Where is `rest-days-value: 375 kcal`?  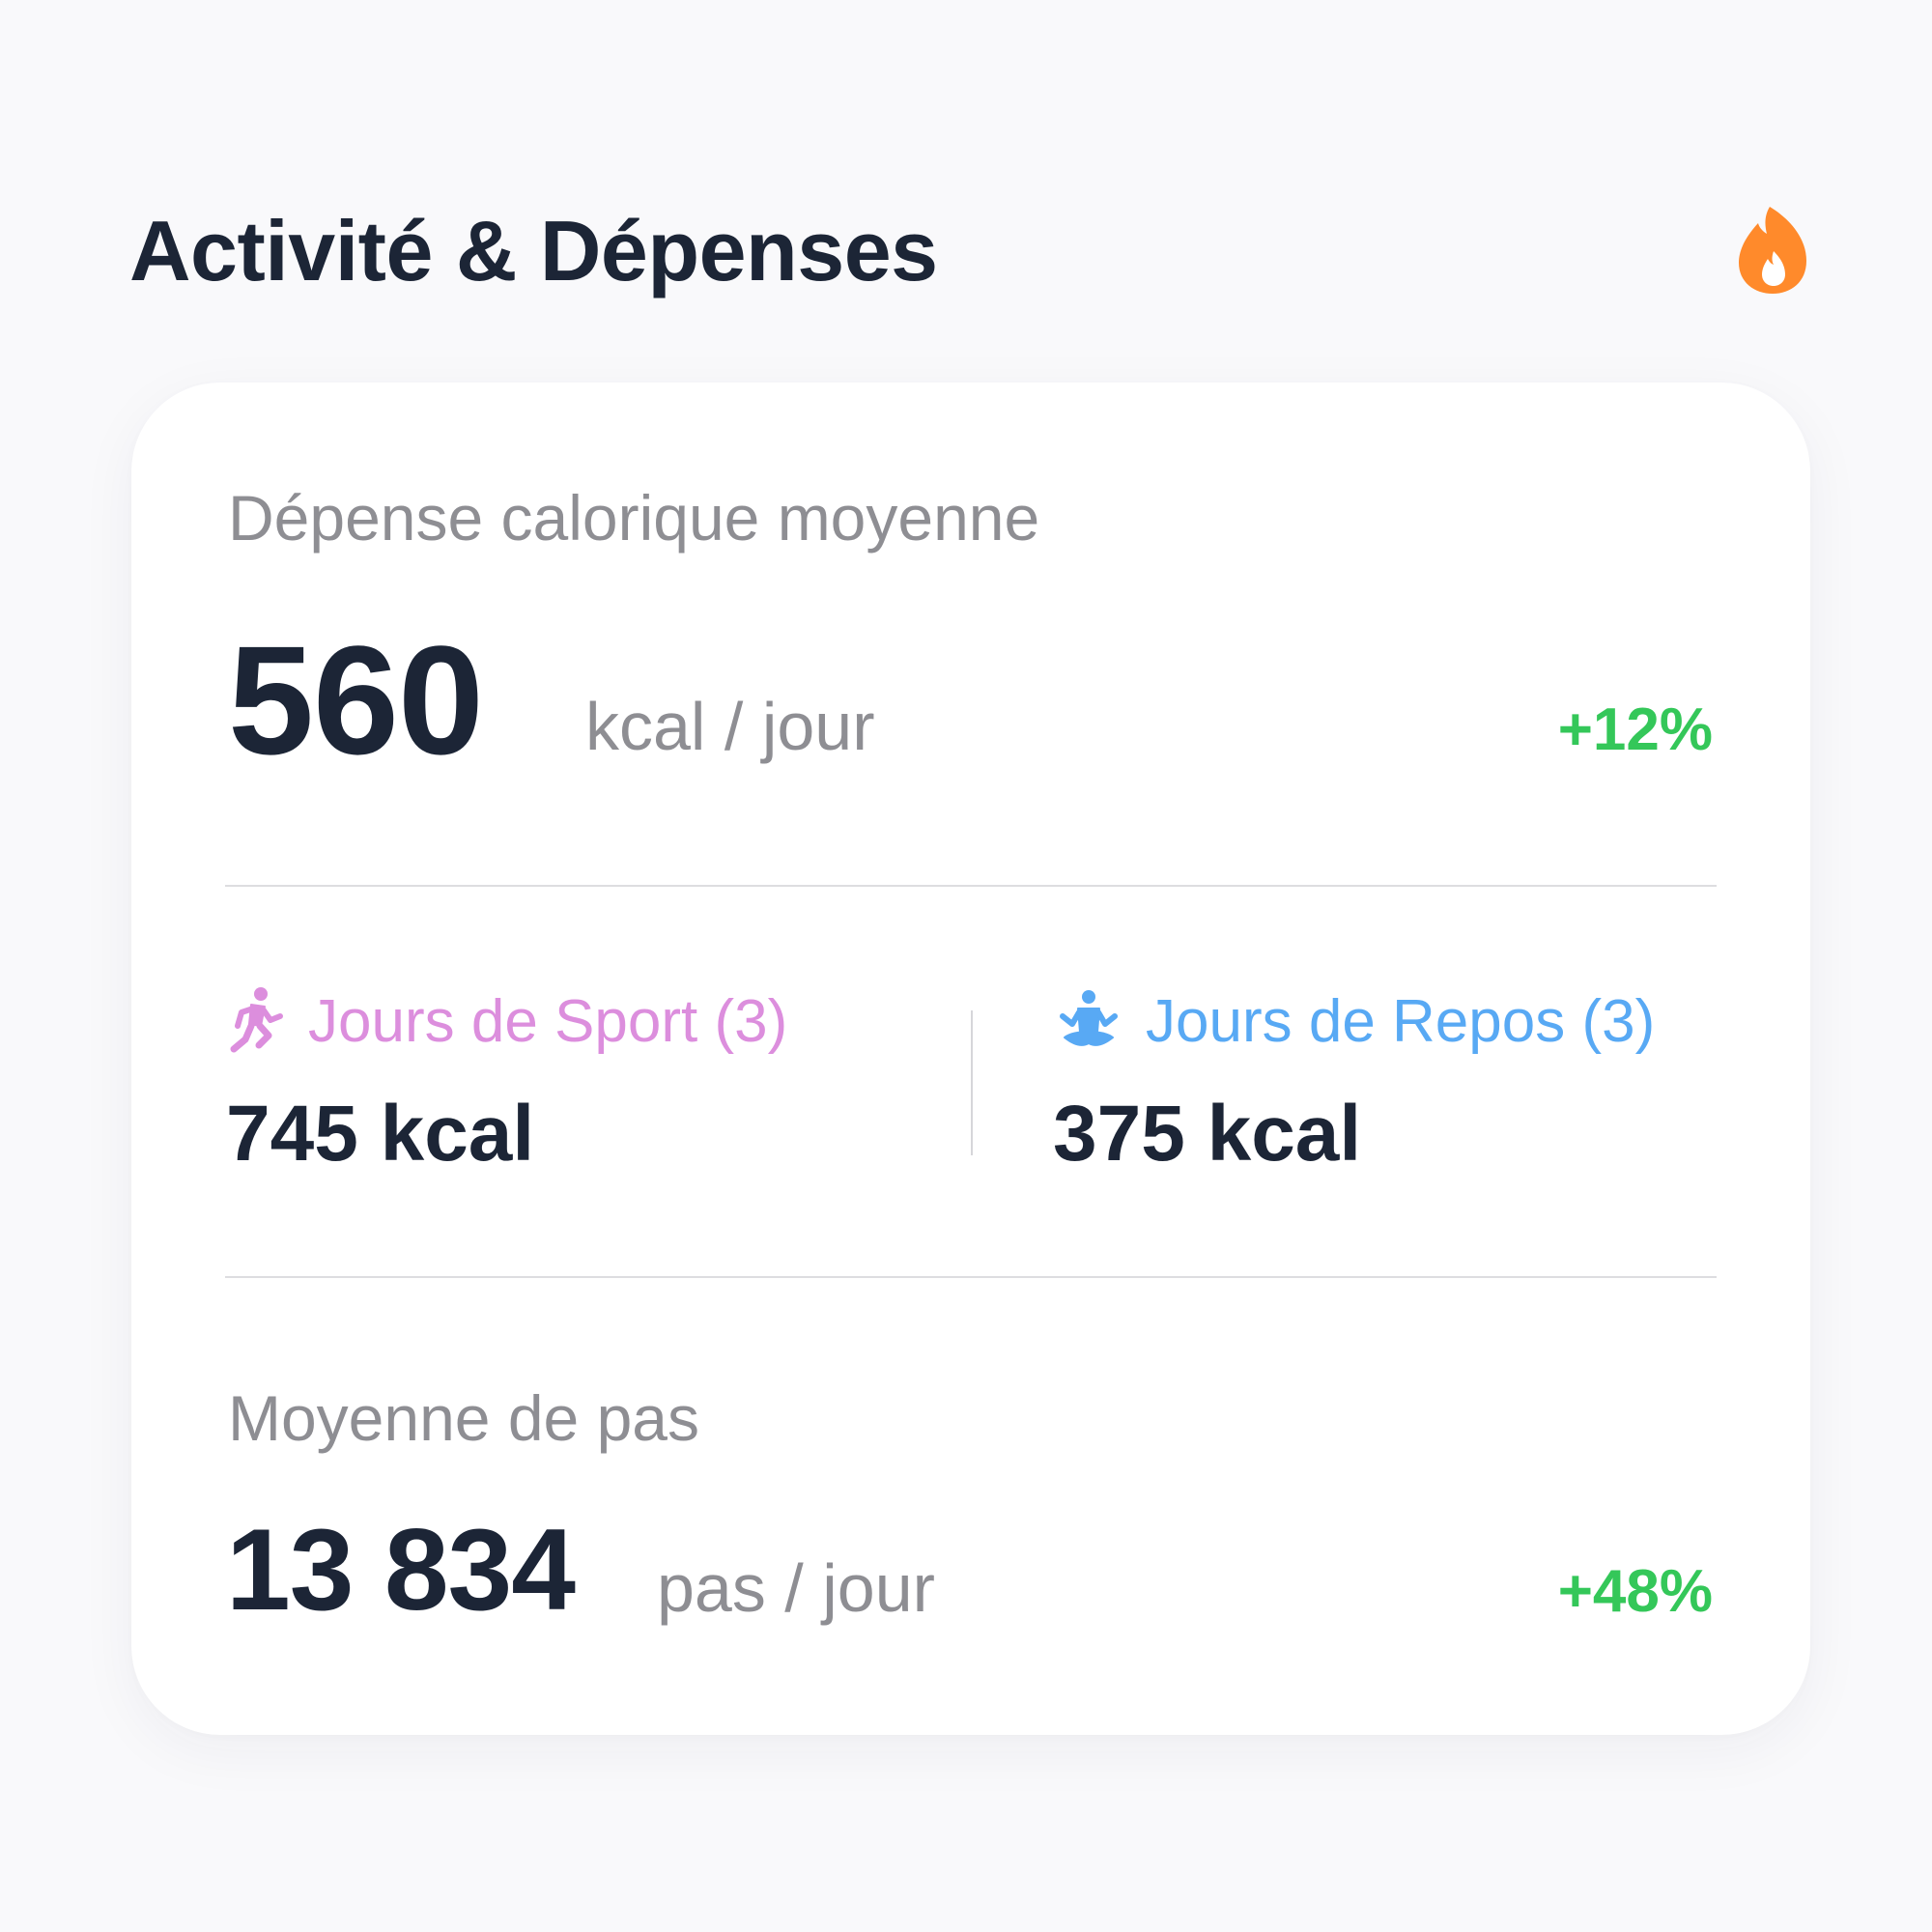 rest-days-value: 375 kcal is located at coordinates (1207, 1134).